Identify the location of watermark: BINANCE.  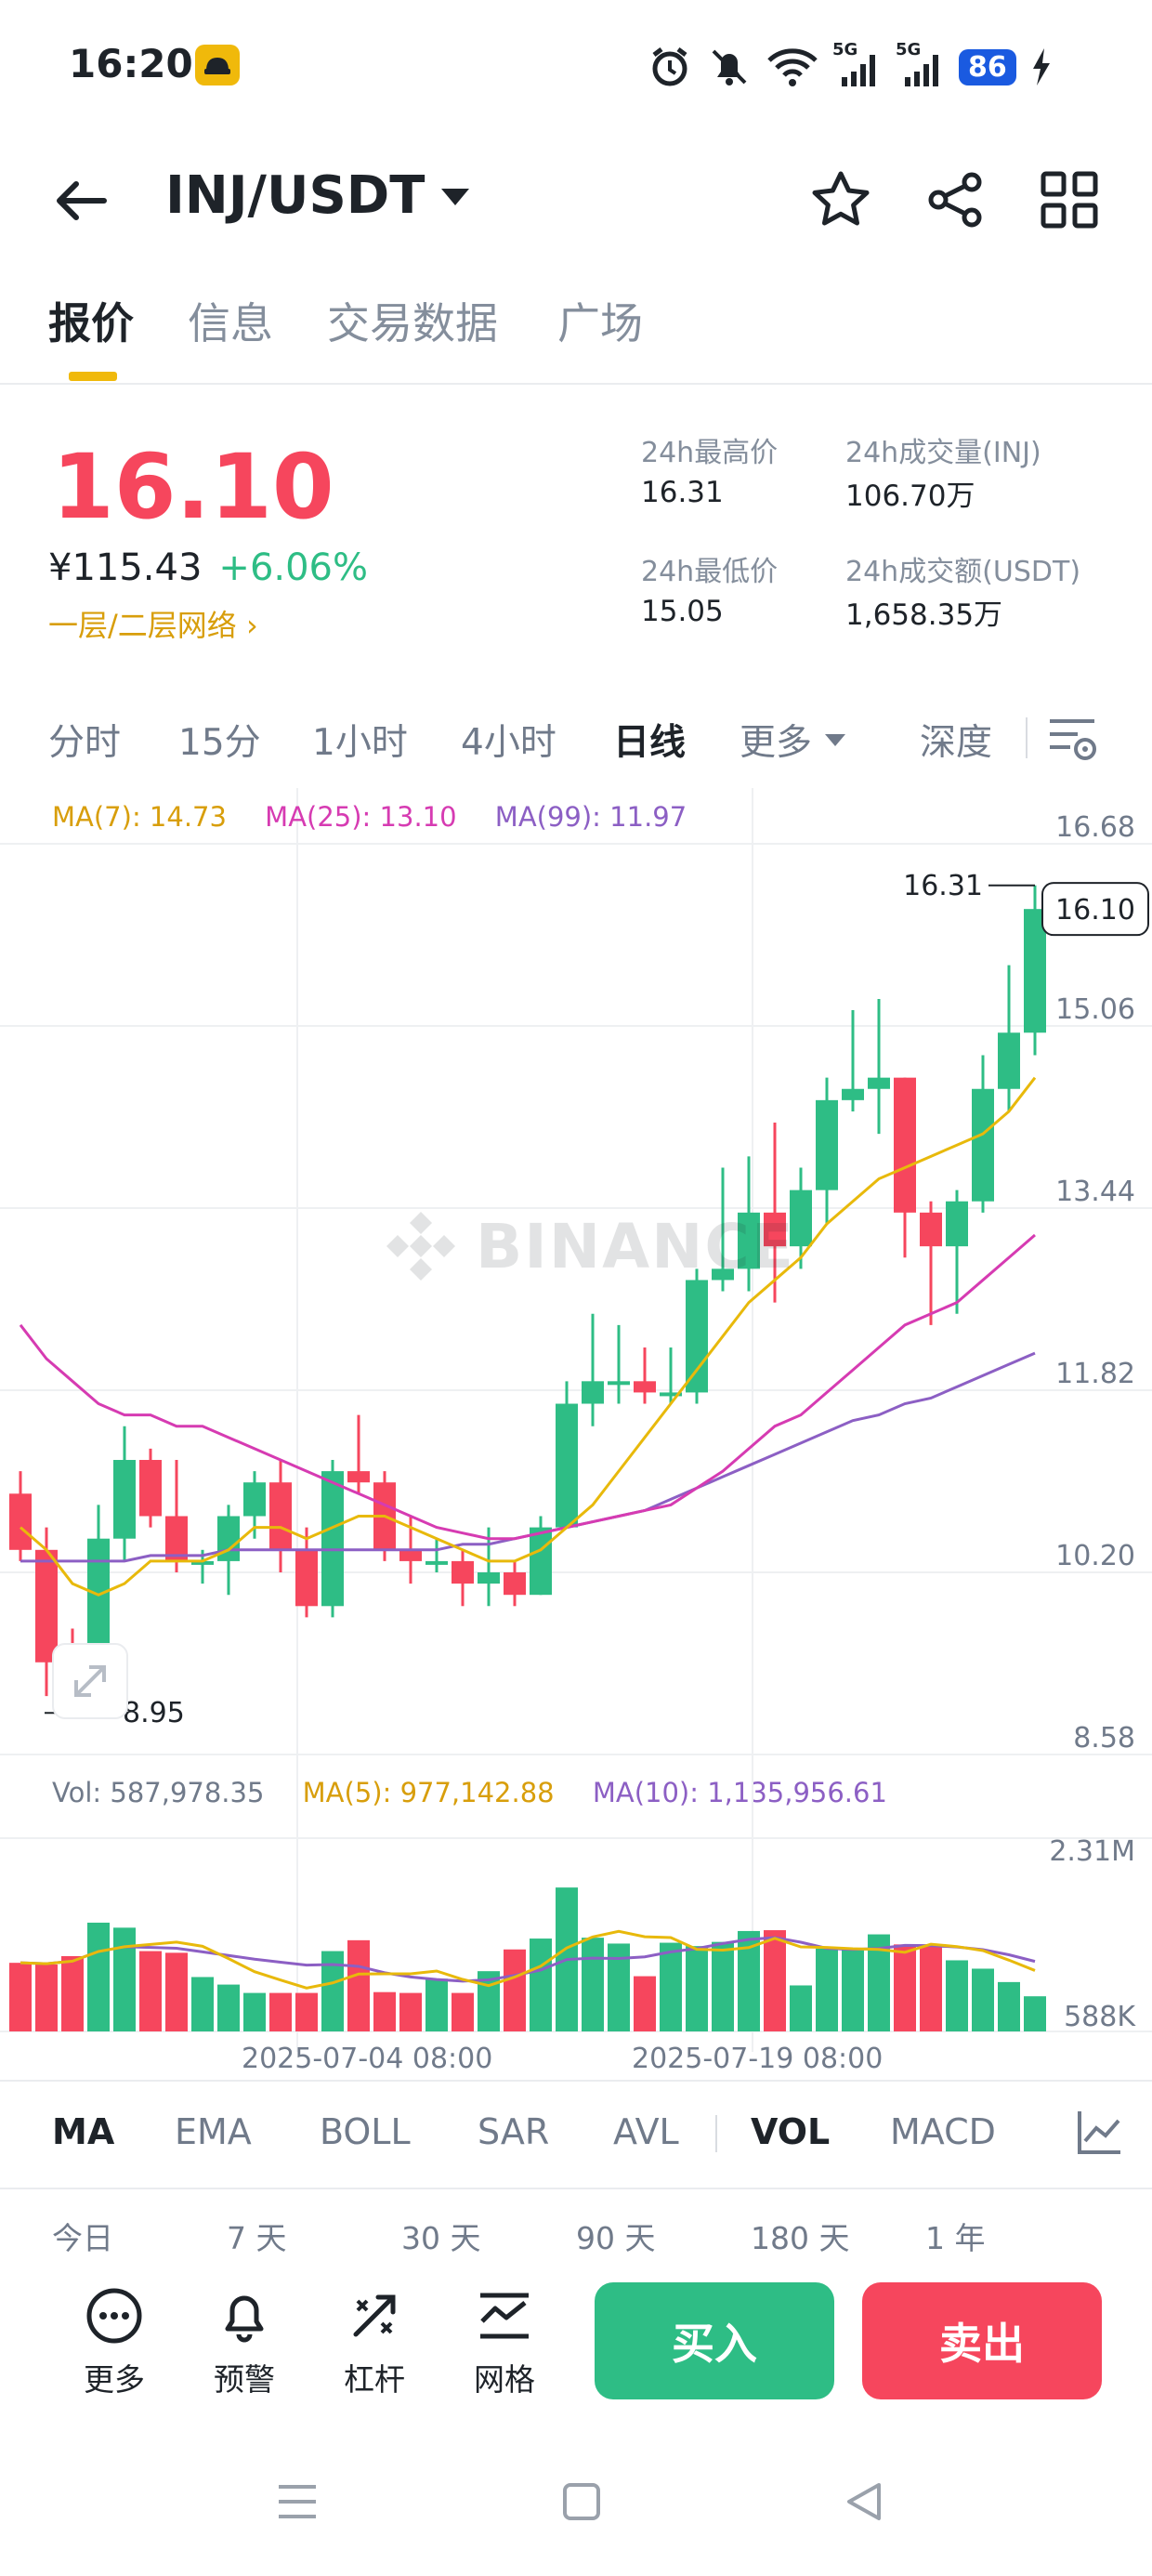
(588, 1246).